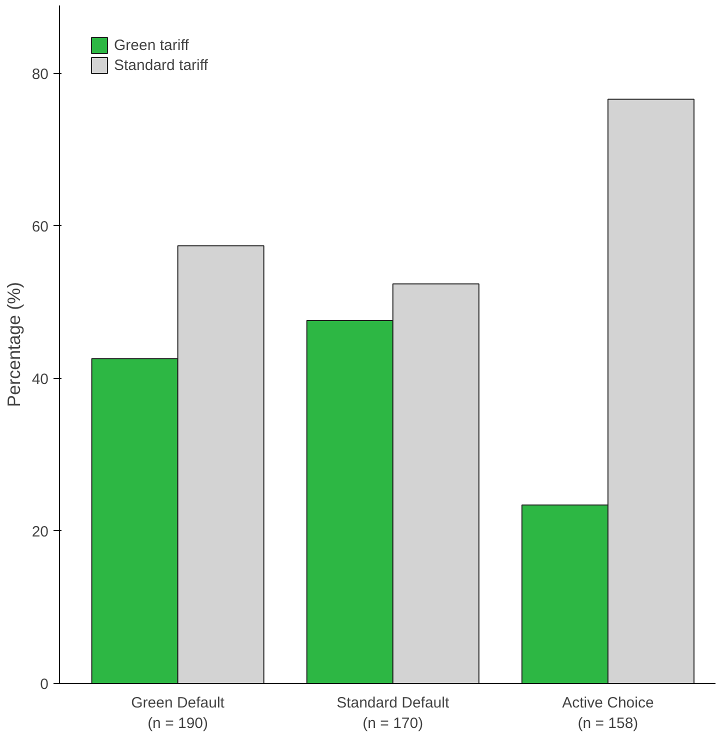  Describe the element at coordinates (151, 45) in the screenshot. I see `legend-label: Green tariff` at that location.